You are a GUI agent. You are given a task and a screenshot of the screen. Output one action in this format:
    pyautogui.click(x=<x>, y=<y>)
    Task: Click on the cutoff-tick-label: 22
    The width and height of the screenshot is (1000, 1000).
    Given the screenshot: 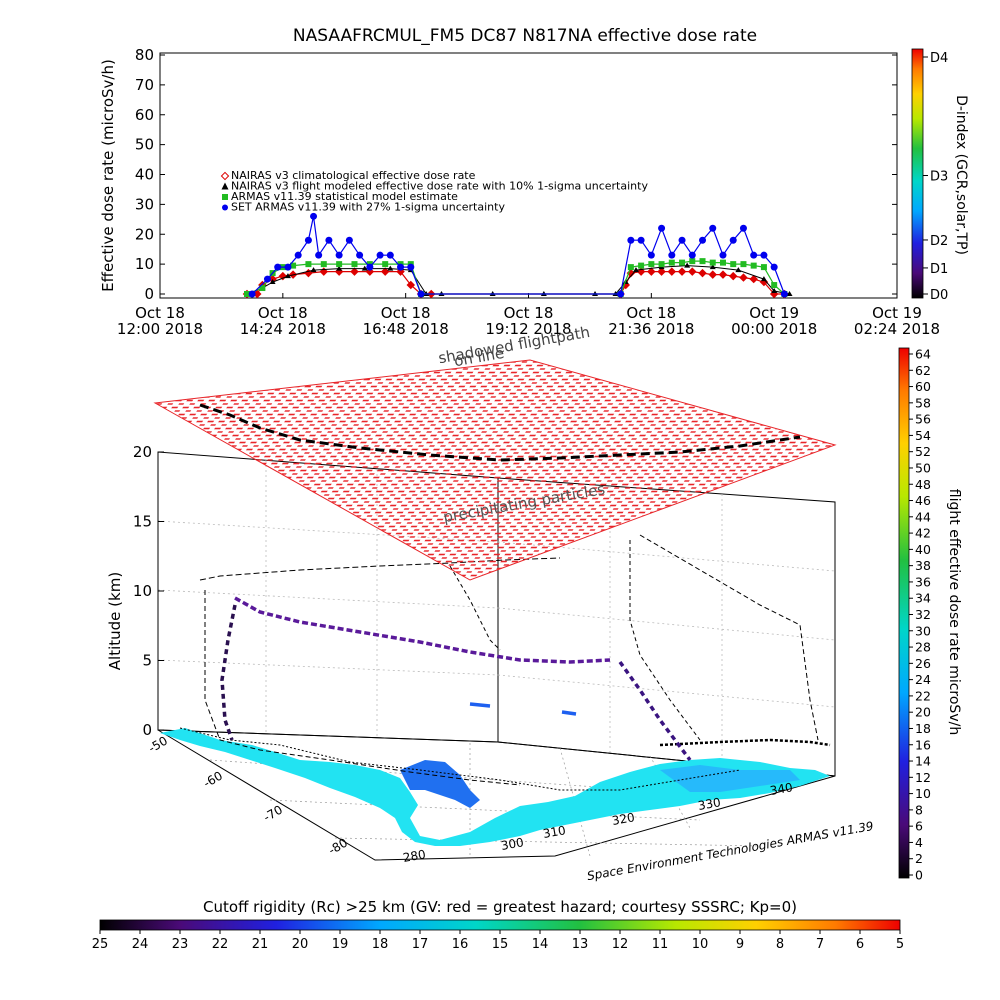 What is the action you would take?
    pyautogui.click(x=220, y=944)
    